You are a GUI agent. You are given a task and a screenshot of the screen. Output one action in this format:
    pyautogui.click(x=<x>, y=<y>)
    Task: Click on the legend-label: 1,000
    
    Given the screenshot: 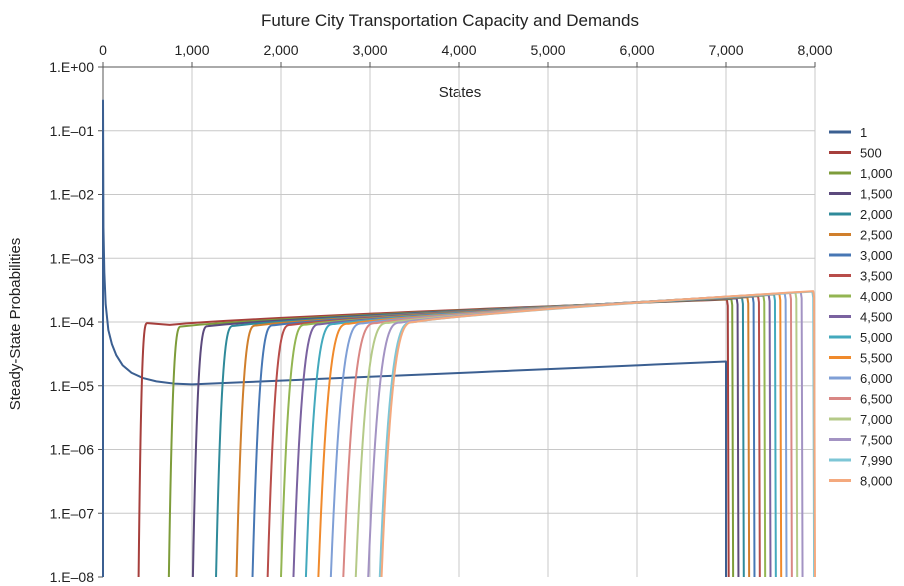 What is the action you would take?
    pyautogui.click(x=876, y=173)
    